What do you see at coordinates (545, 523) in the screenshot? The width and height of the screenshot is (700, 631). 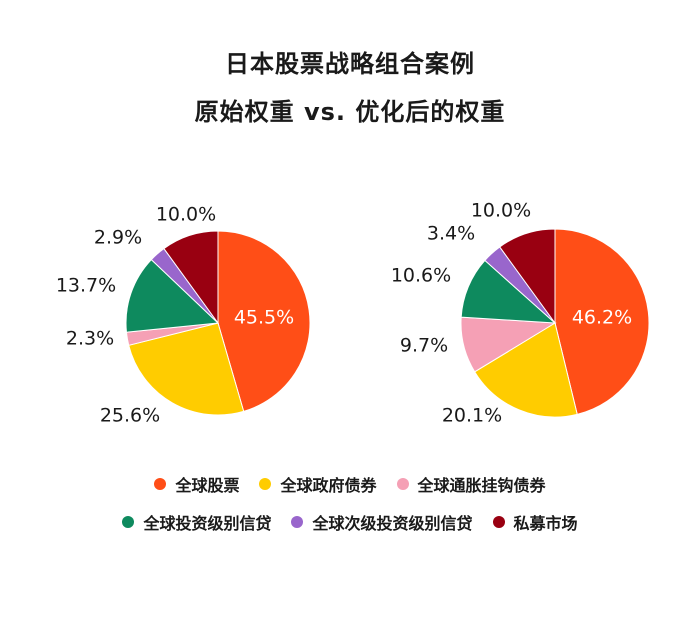 I see `legend-label: 私募市场` at bounding box center [545, 523].